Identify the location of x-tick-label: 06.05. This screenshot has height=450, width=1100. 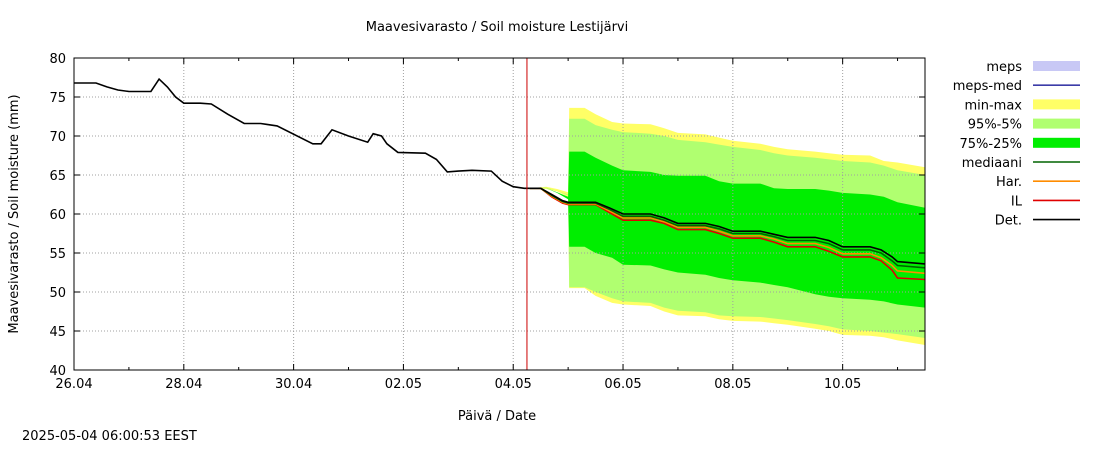
(622, 384).